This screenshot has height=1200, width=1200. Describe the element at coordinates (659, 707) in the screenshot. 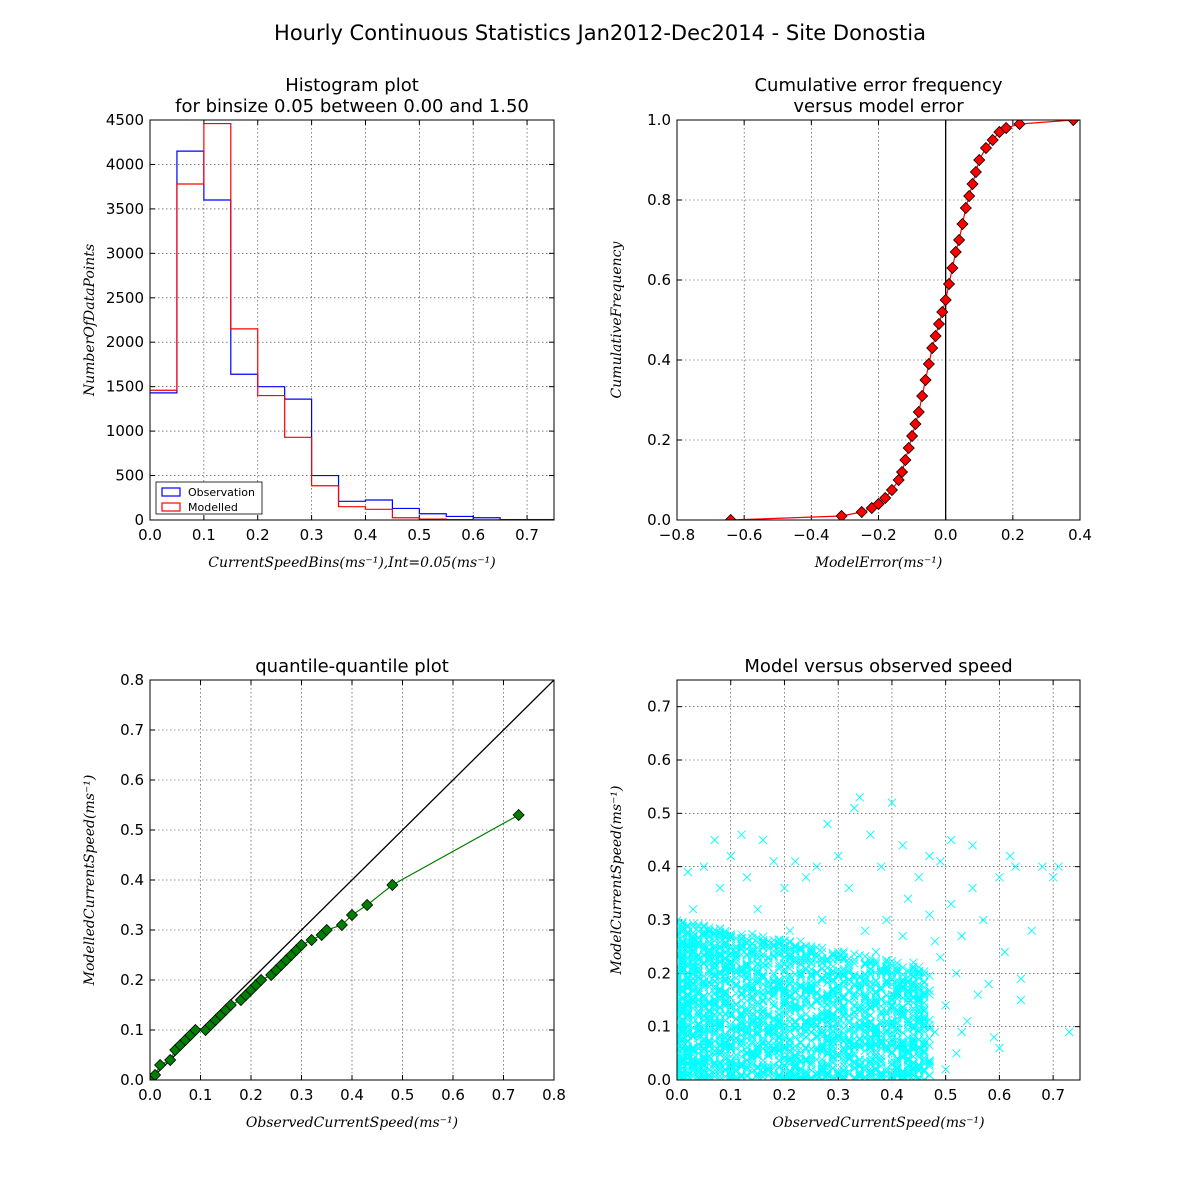

I see `y-tick-label: 0.7` at that location.